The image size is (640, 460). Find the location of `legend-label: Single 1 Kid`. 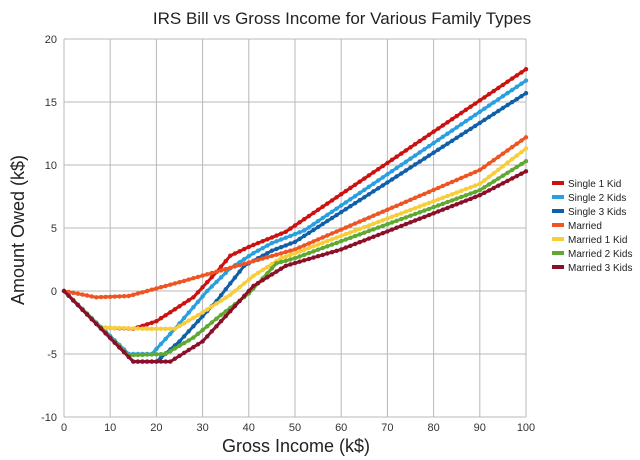

legend-label: Single 1 Kid is located at coordinates (594, 184).